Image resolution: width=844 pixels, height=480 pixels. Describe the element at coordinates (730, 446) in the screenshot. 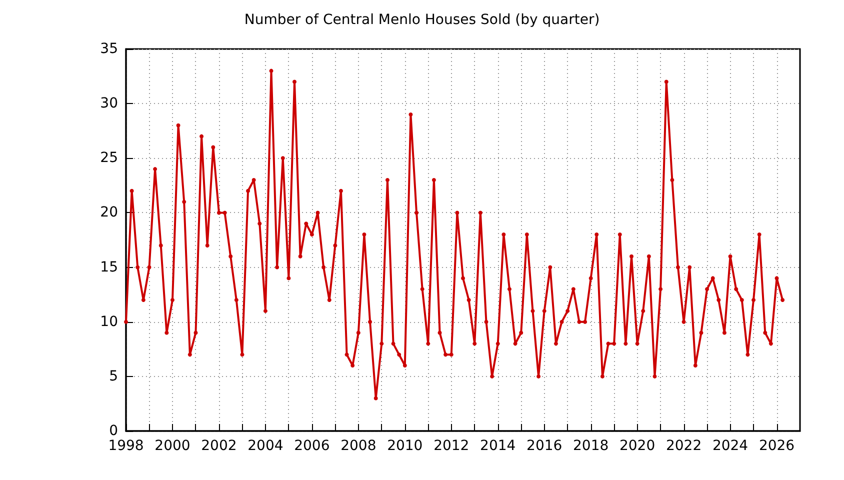

I see `x-tick-label: 2024` at that location.